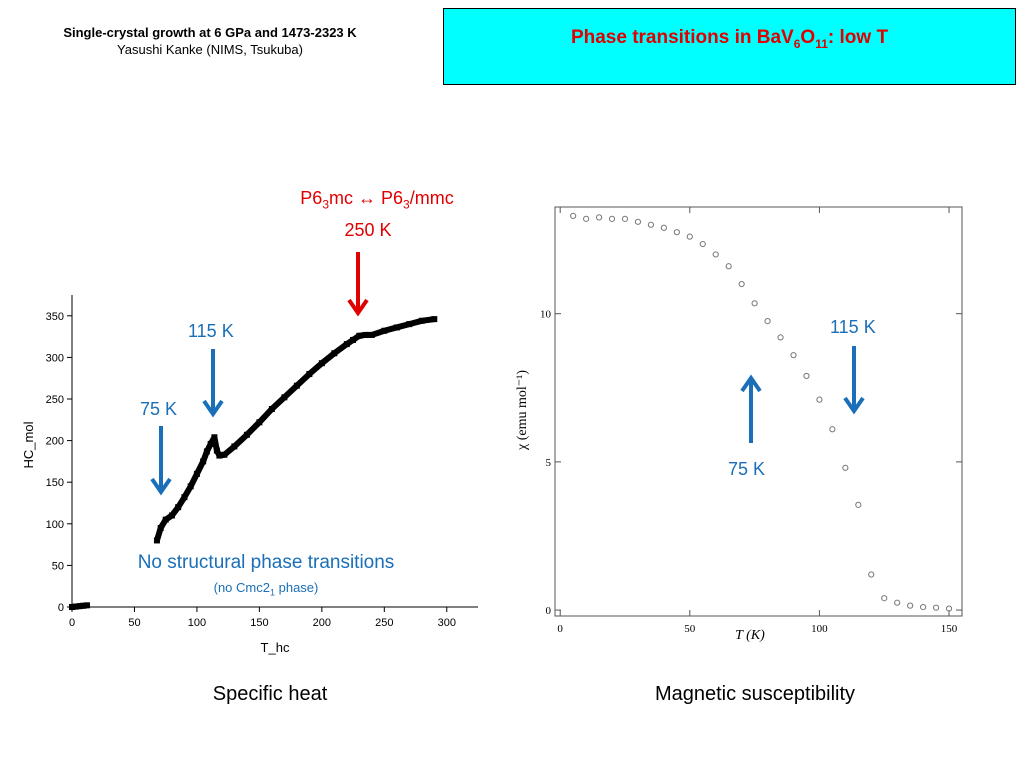  What do you see at coordinates (197, 623) in the screenshot?
I see `hc-x-tick-label: 100` at bounding box center [197, 623].